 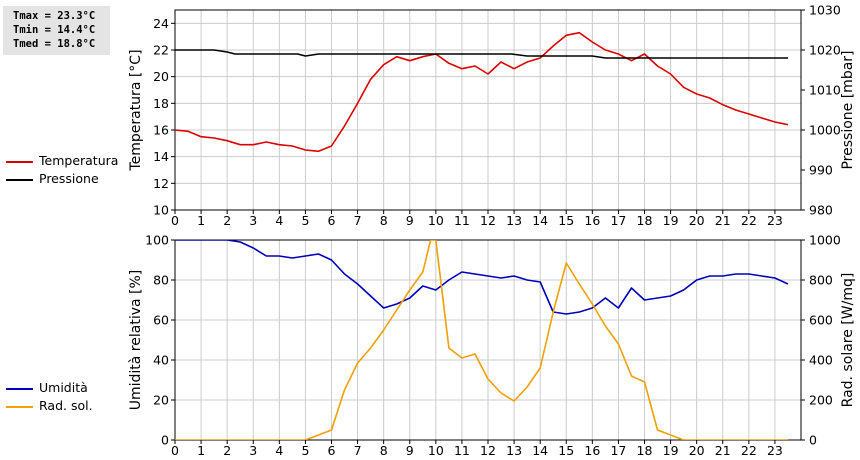 What do you see at coordinates (161, 156) in the screenshot?
I see `top-ytick-label-14: 14` at bounding box center [161, 156].